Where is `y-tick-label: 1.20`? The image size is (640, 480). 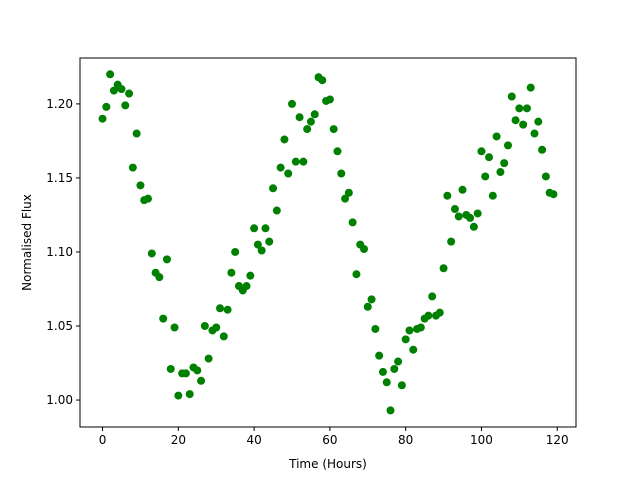 y-tick-label: 1.20 is located at coordinates (59, 104).